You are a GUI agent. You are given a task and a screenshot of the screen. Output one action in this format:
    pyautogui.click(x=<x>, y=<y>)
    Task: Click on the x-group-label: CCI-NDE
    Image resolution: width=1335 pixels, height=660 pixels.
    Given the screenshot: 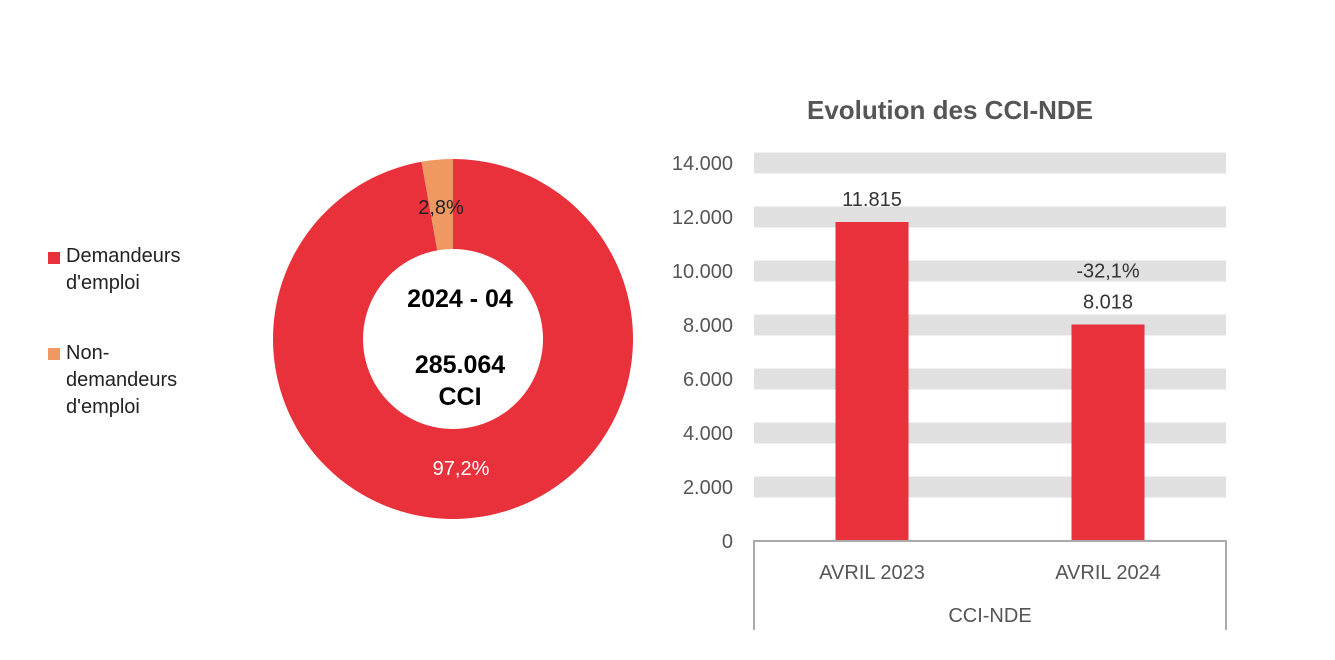 What is the action you would take?
    pyautogui.click(x=989, y=616)
    